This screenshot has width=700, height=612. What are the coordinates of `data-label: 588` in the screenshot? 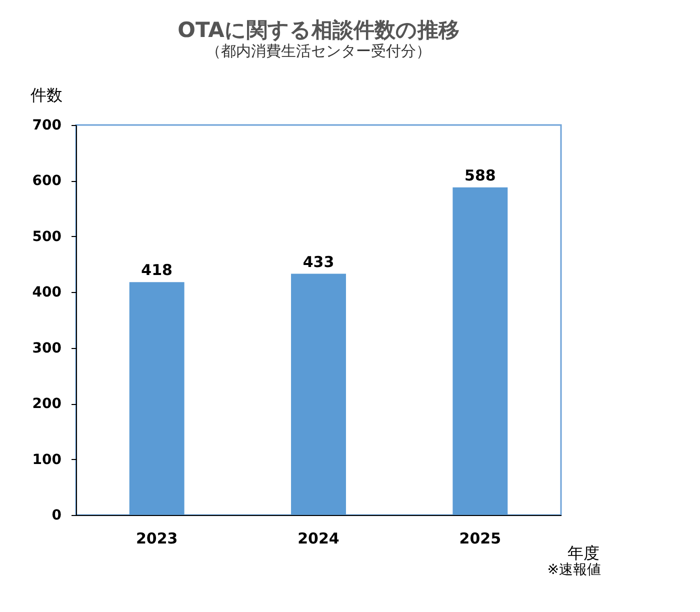 It's located at (480, 175).